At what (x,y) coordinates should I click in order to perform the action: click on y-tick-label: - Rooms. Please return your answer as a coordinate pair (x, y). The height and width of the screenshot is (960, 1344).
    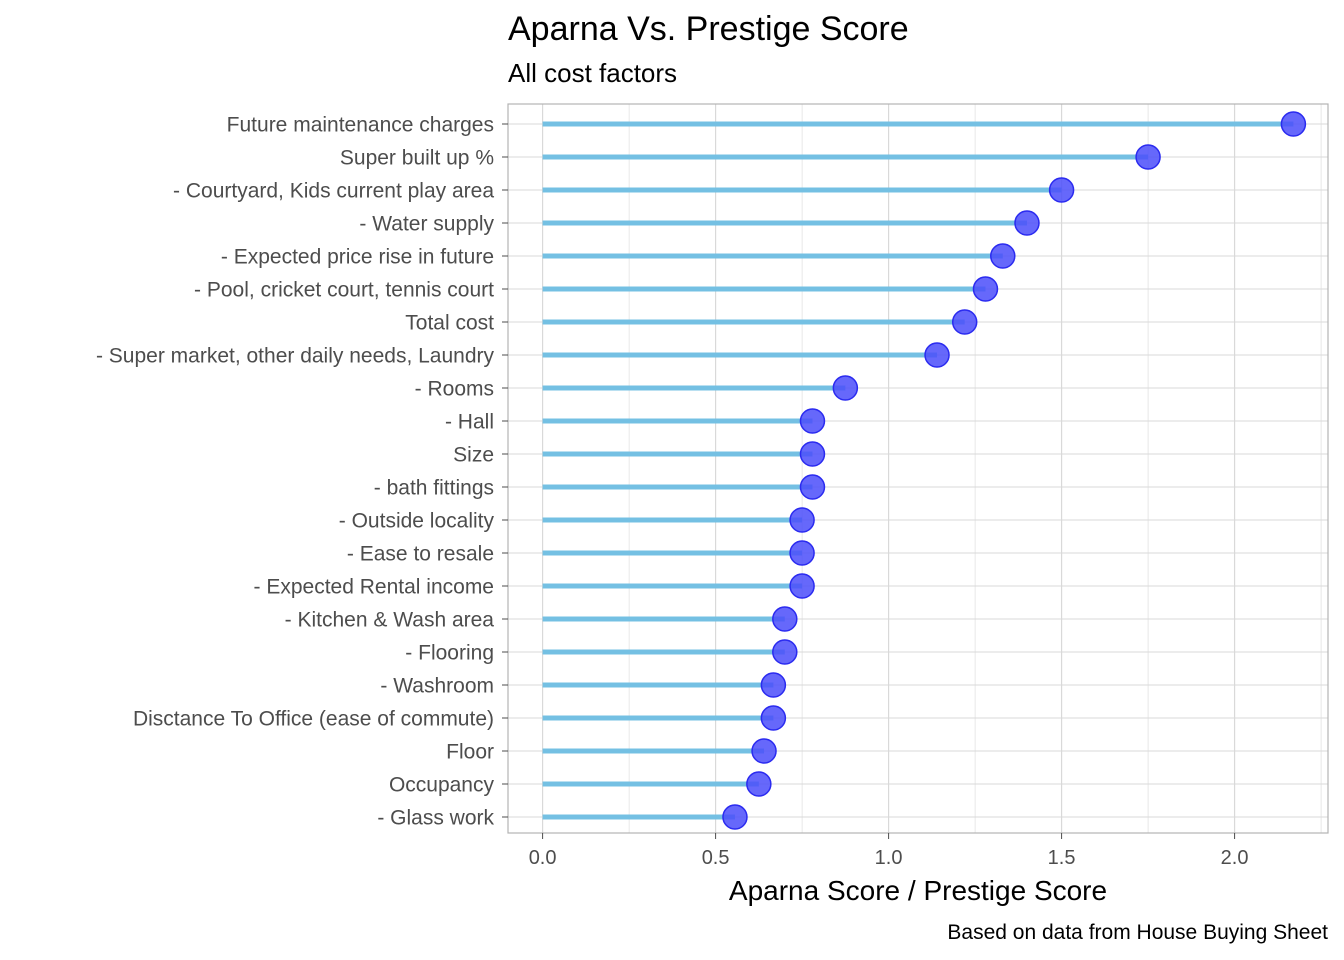
    Looking at the image, I should click on (454, 389).